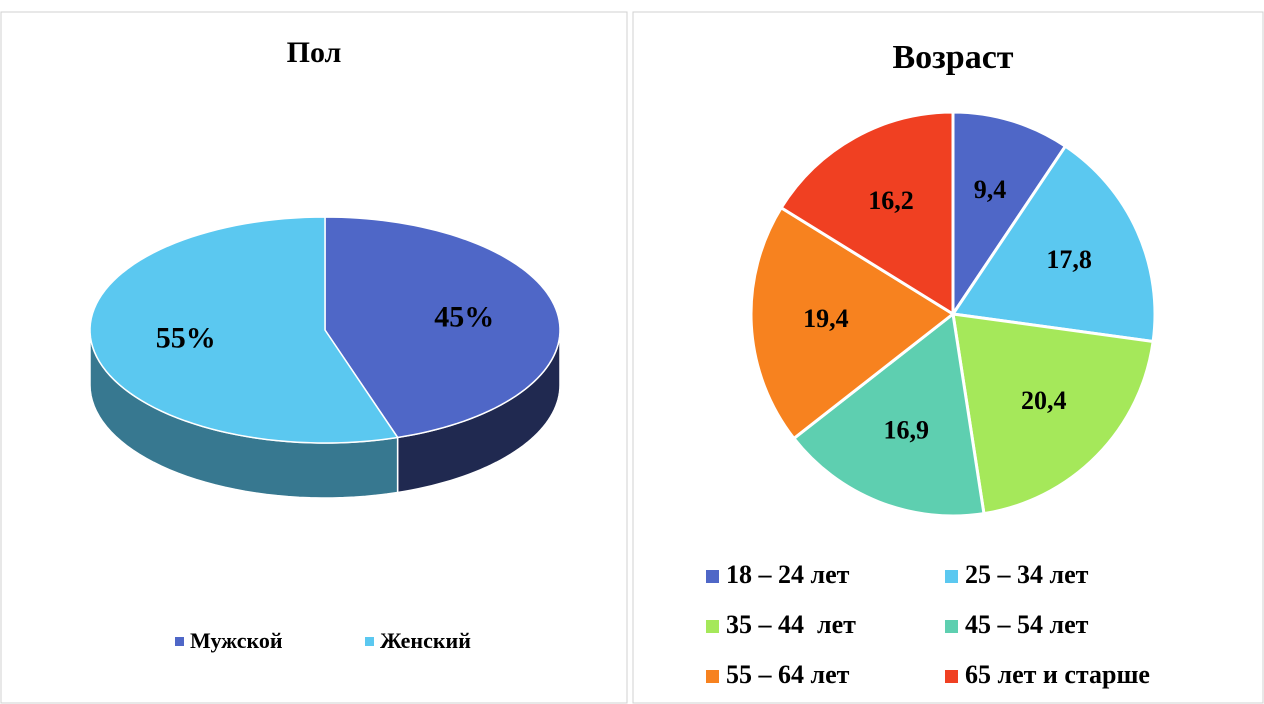 This screenshot has height=704, width=1264. What do you see at coordinates (1069, 259) in the screenshot?
I see `data-label: 17,8` at bounding box center [1069, 259].